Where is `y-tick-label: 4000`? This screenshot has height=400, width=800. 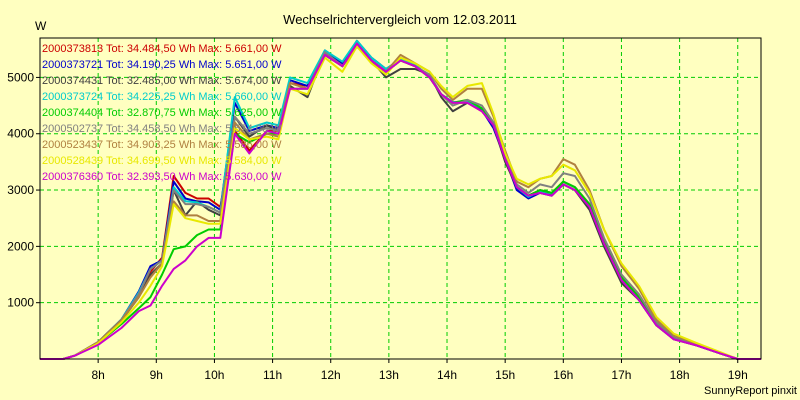
y-tick-label: 4000 is located at coordinates (20, 134).